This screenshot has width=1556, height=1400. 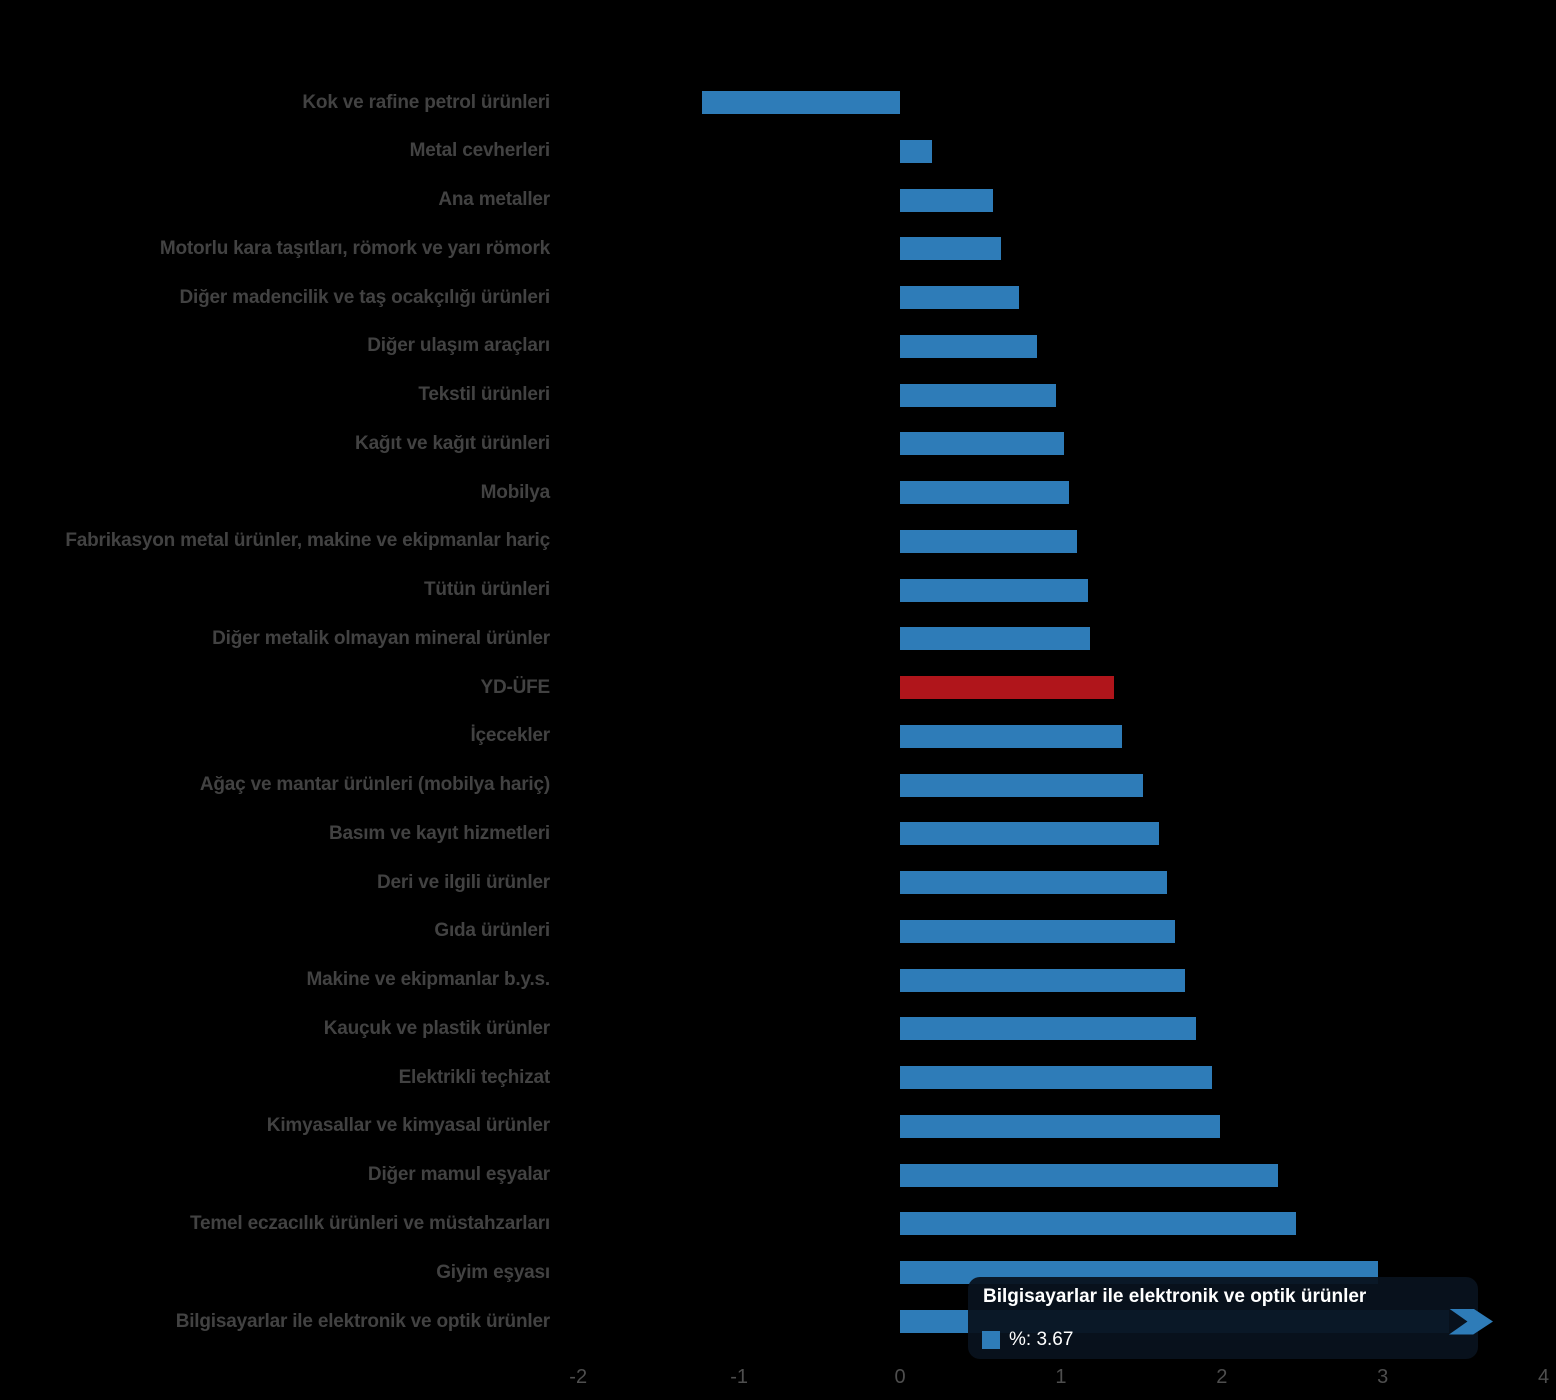 I want to click on category-label-5: Diğer ulaşım araçları, so click(x=458, y=346).